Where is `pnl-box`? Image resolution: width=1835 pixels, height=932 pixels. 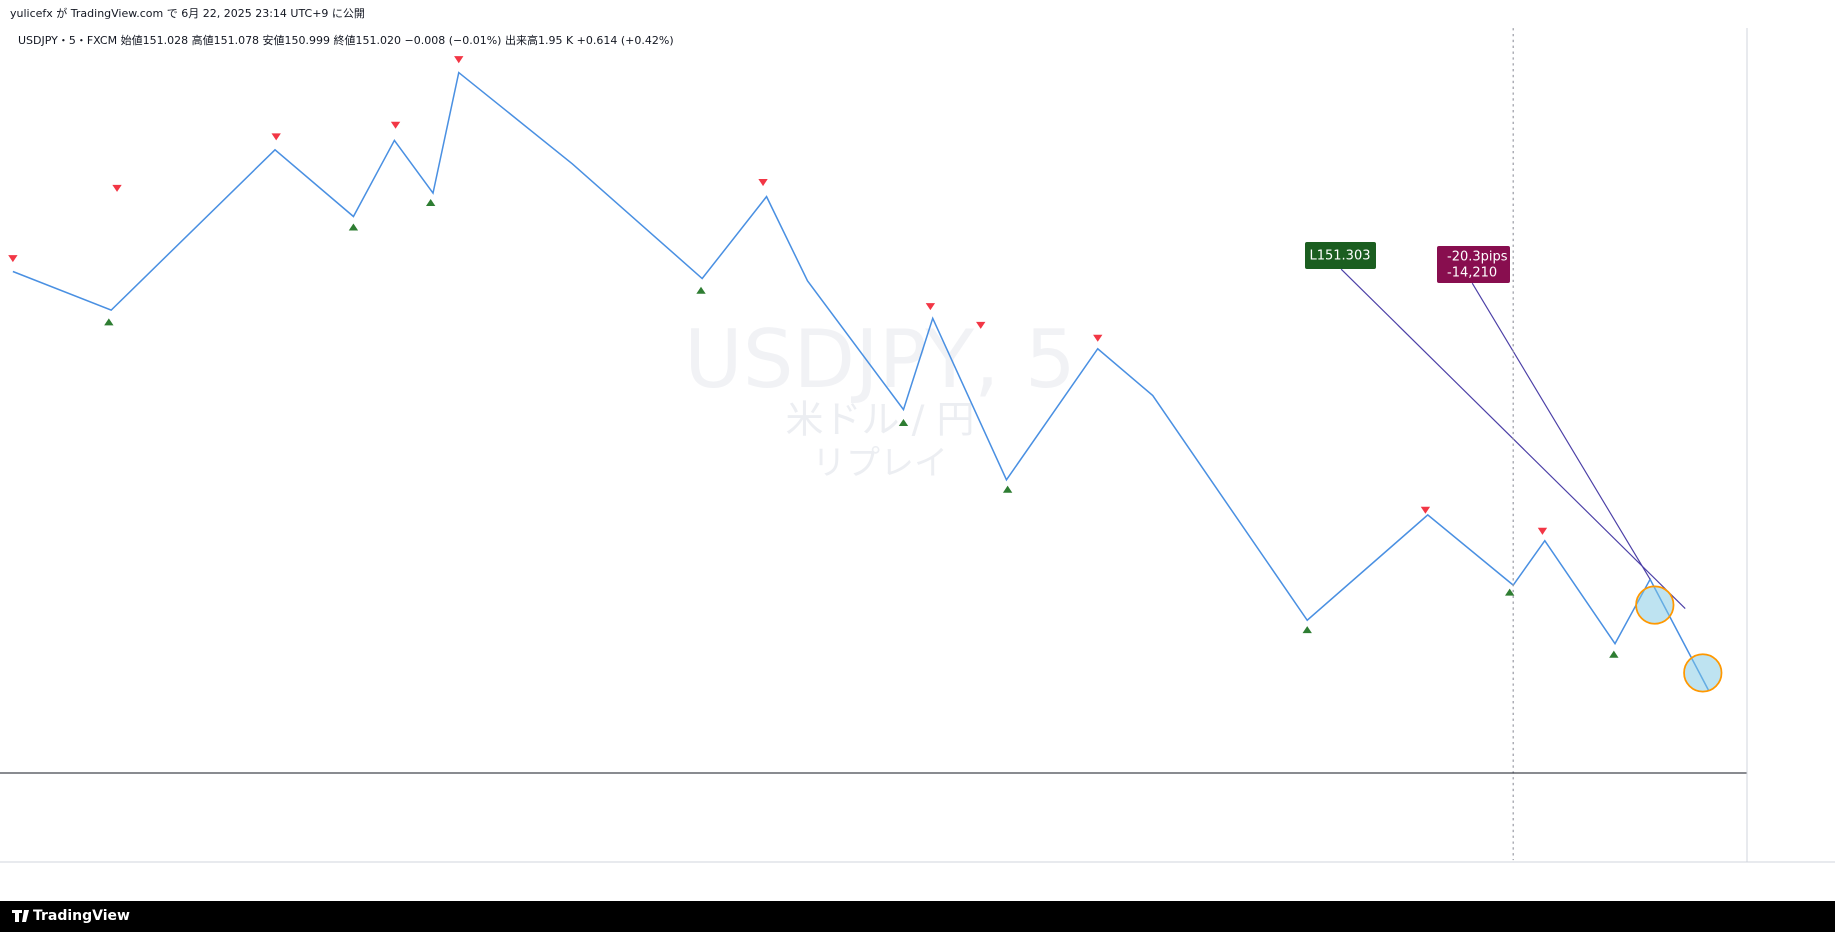 pnl-box is located at coordinates (1473, 264).